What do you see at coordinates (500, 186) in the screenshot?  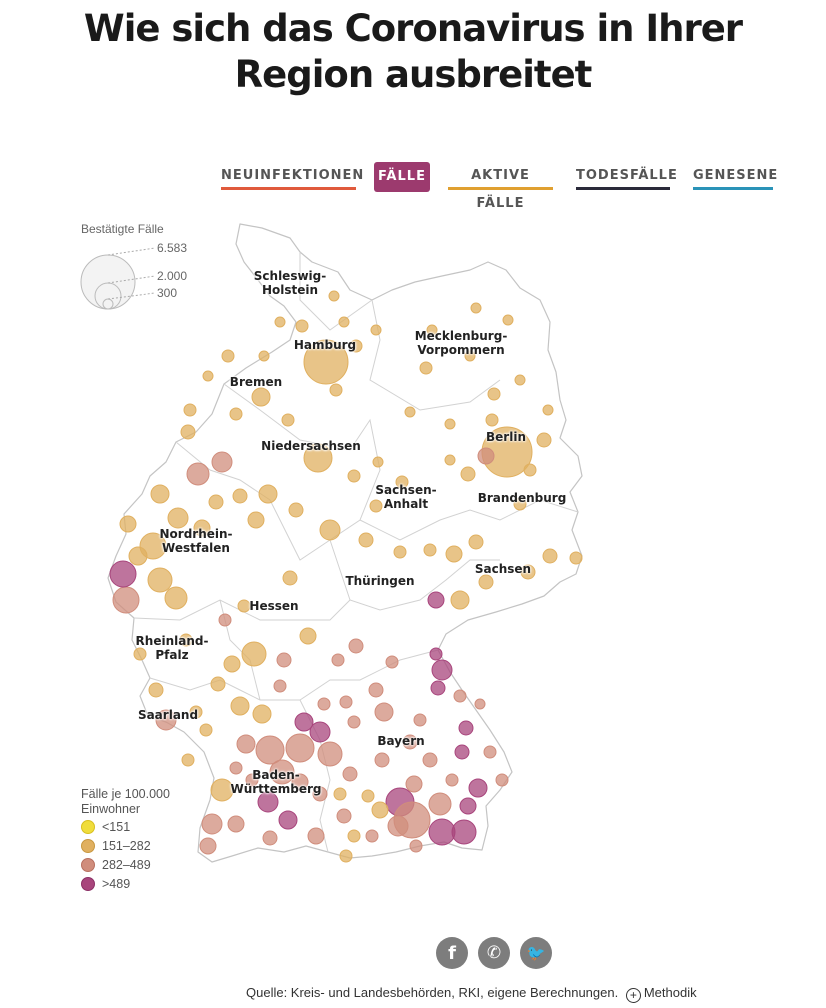 I see `tab-aktive-faelle: AKTIVE FÄLLE` at bounding box center [500, 186].